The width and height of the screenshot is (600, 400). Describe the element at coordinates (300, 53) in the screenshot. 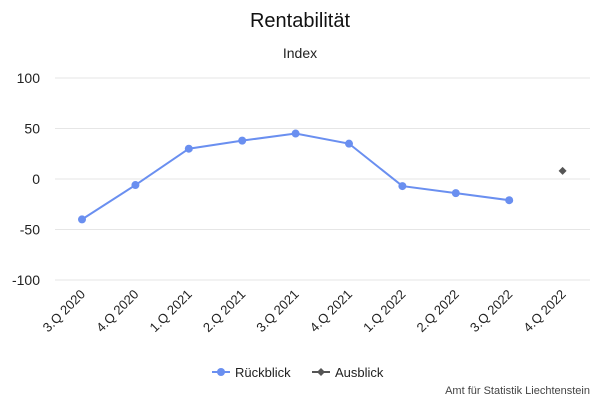

I see `chart-subtitle: Index` at that location.